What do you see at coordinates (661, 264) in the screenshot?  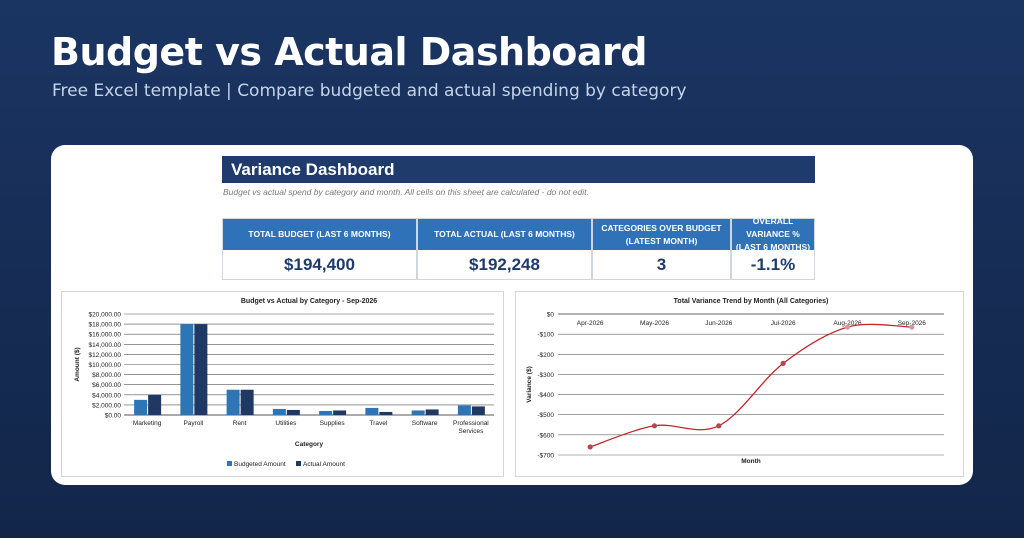 I see `kpi-value: 3` at bounding box center [661, 264].